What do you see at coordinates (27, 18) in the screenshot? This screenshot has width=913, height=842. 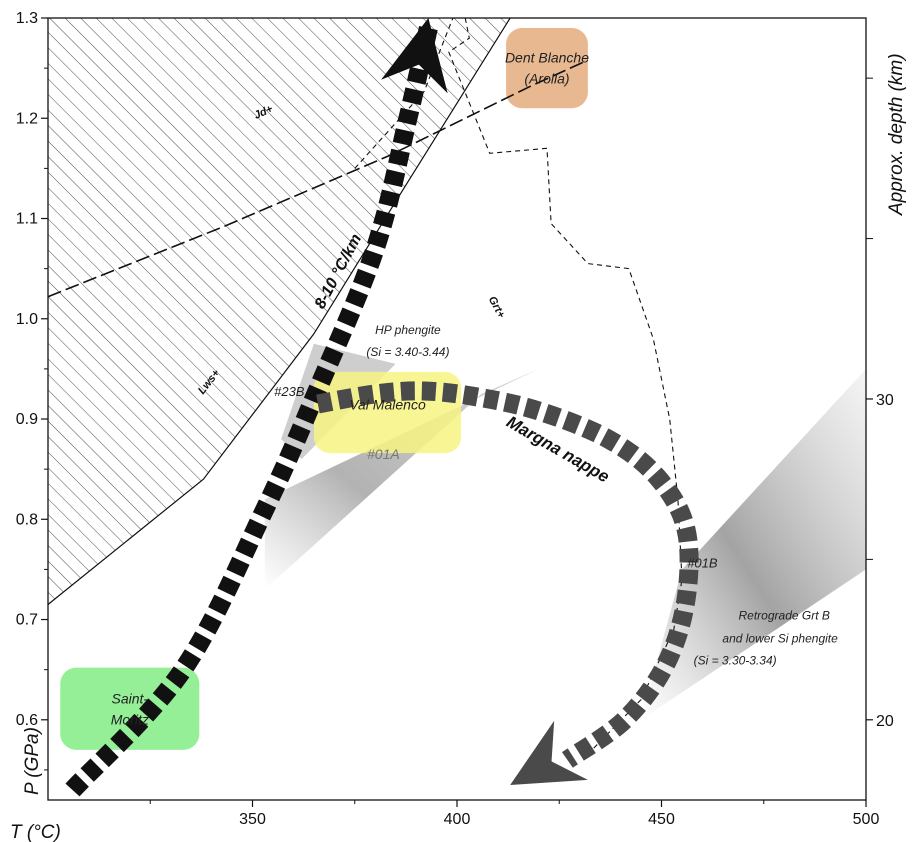 I see `y-tick-label: 1.3` at bounding box center [27, 18].